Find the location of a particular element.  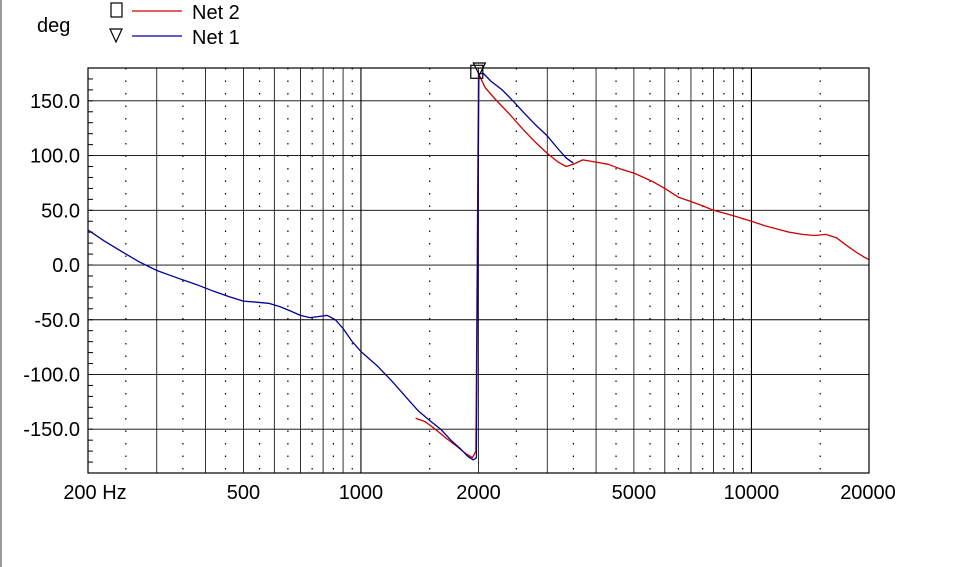

x-tick-label: 500 is located at coordinates (243, 493).